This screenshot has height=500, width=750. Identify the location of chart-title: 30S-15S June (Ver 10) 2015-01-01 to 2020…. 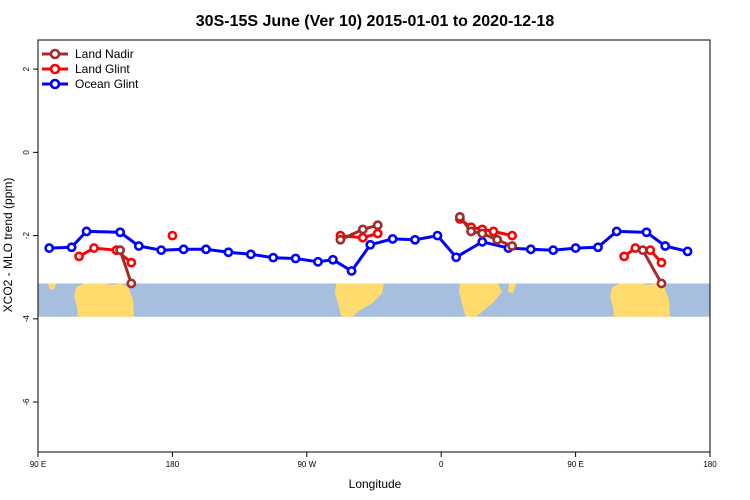
(375, 21).